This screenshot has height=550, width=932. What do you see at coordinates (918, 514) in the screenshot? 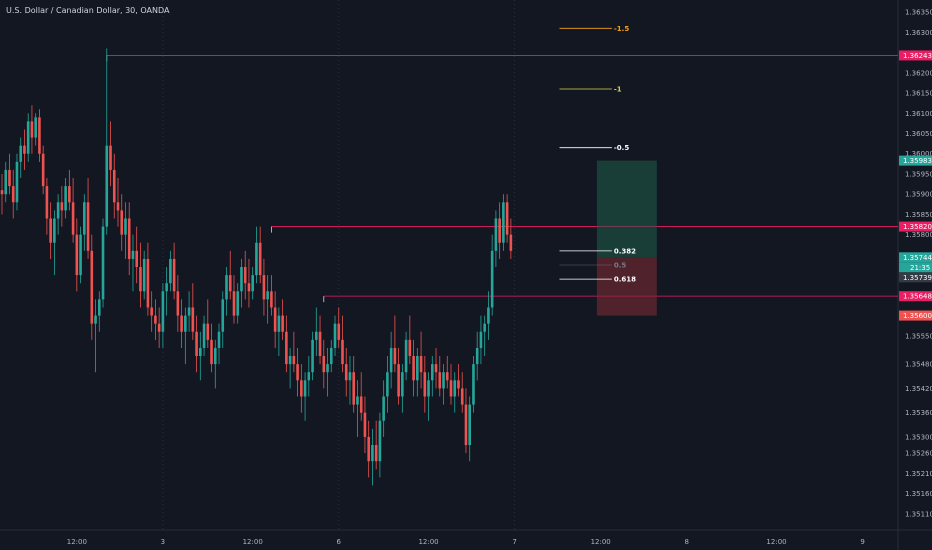
I see `price-tick-label: 1.35110` at bounding box center [918, 514].